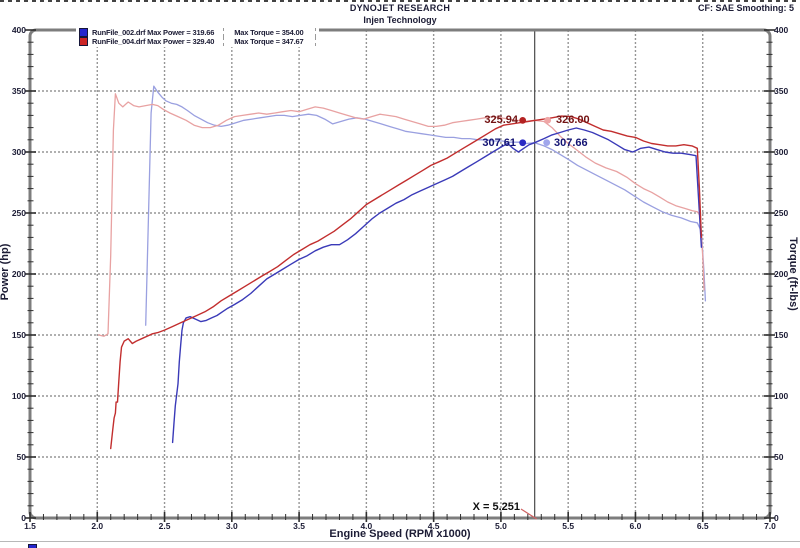 The width and height of the screenshot is (800, 548). Describe the element at coordinates (779, 457) in the screenshot. I see `y-right-tick-label: 50` at that location.